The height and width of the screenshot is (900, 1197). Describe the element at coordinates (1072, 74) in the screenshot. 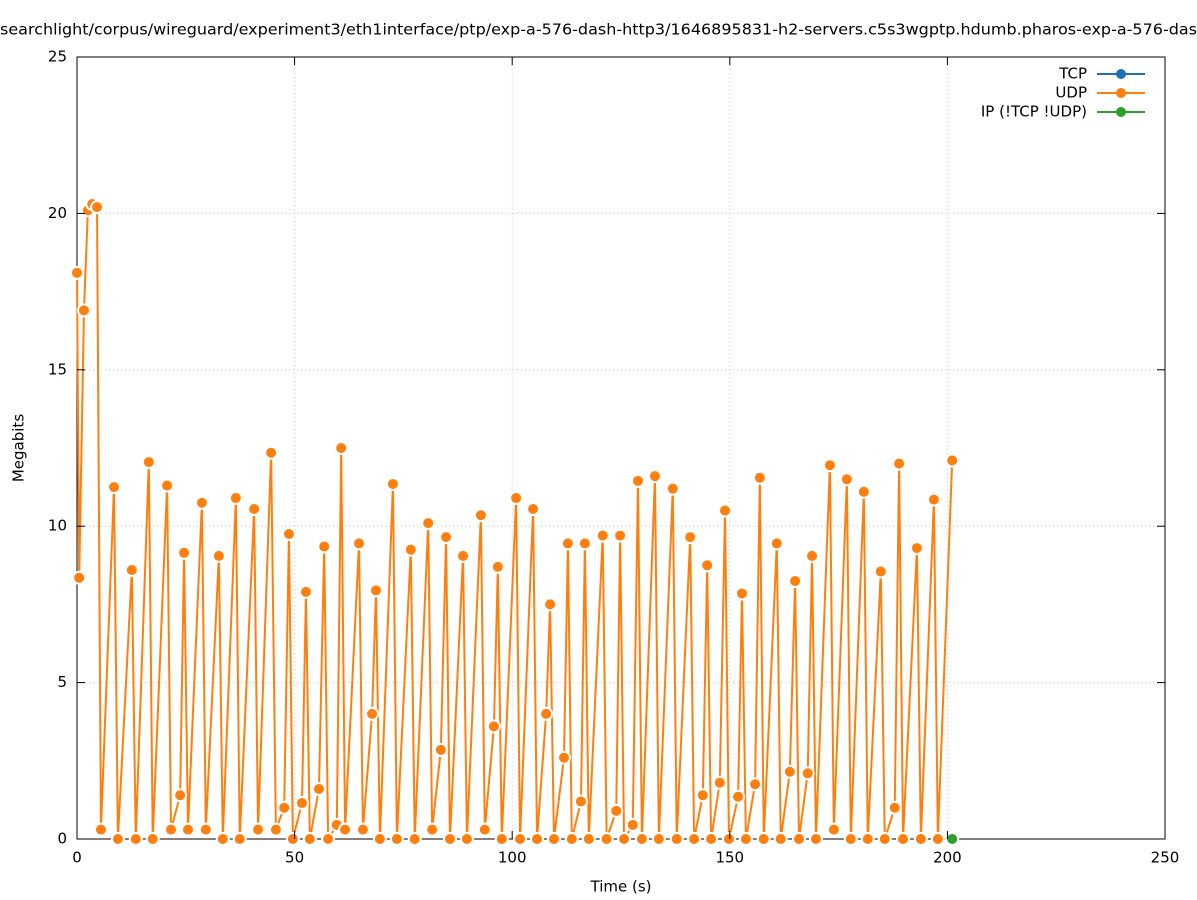

I see `legend-label: TCP` at that location.